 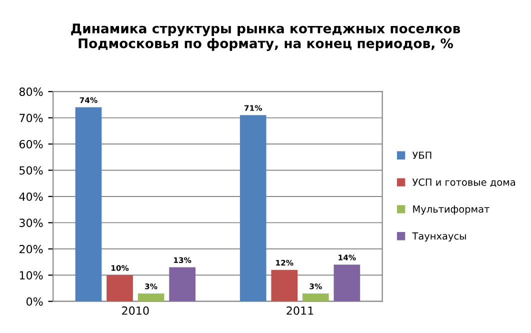 What do you see at coordinates (300, 310) in the screenshot?
I see `x-tick-label: 2011` at bounding box center [300, 310].